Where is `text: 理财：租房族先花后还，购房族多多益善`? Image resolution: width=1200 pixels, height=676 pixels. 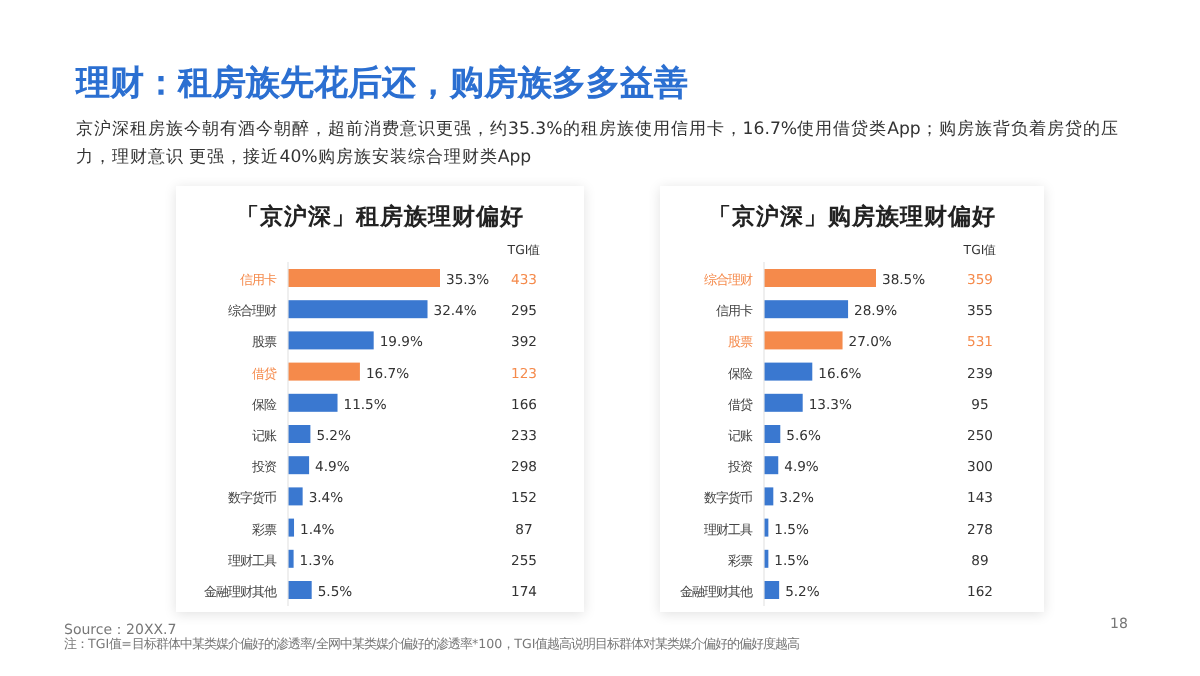 text: 理财：租房族先花后还，购房族多多益善 is located at coordinates (382, 84).